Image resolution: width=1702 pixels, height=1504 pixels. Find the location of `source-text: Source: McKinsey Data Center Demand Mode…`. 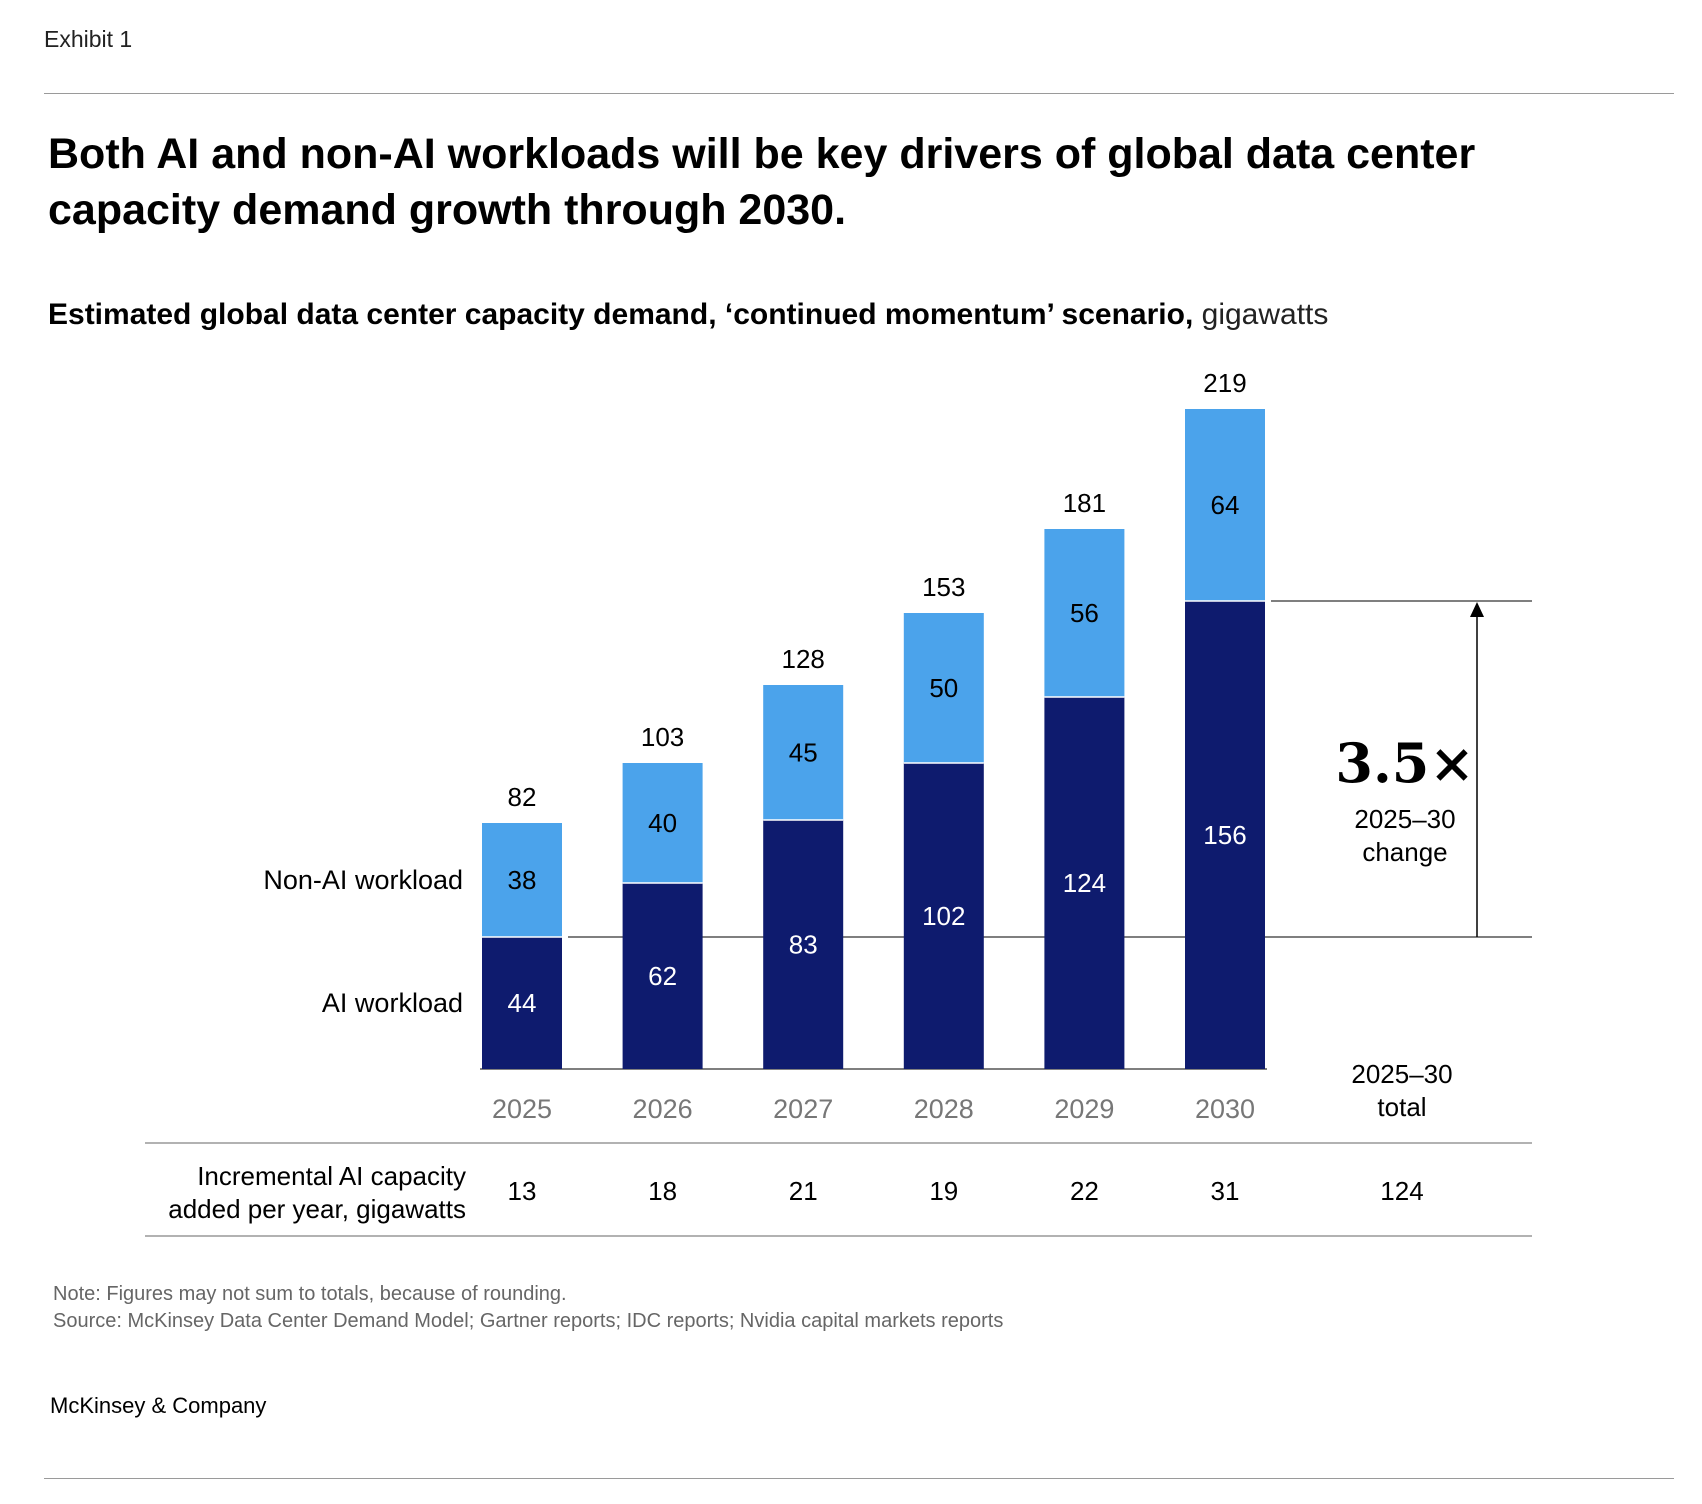

source-text: Source: McKinsey Data Center Demand Mode… is located at coordinates (528, 1321).